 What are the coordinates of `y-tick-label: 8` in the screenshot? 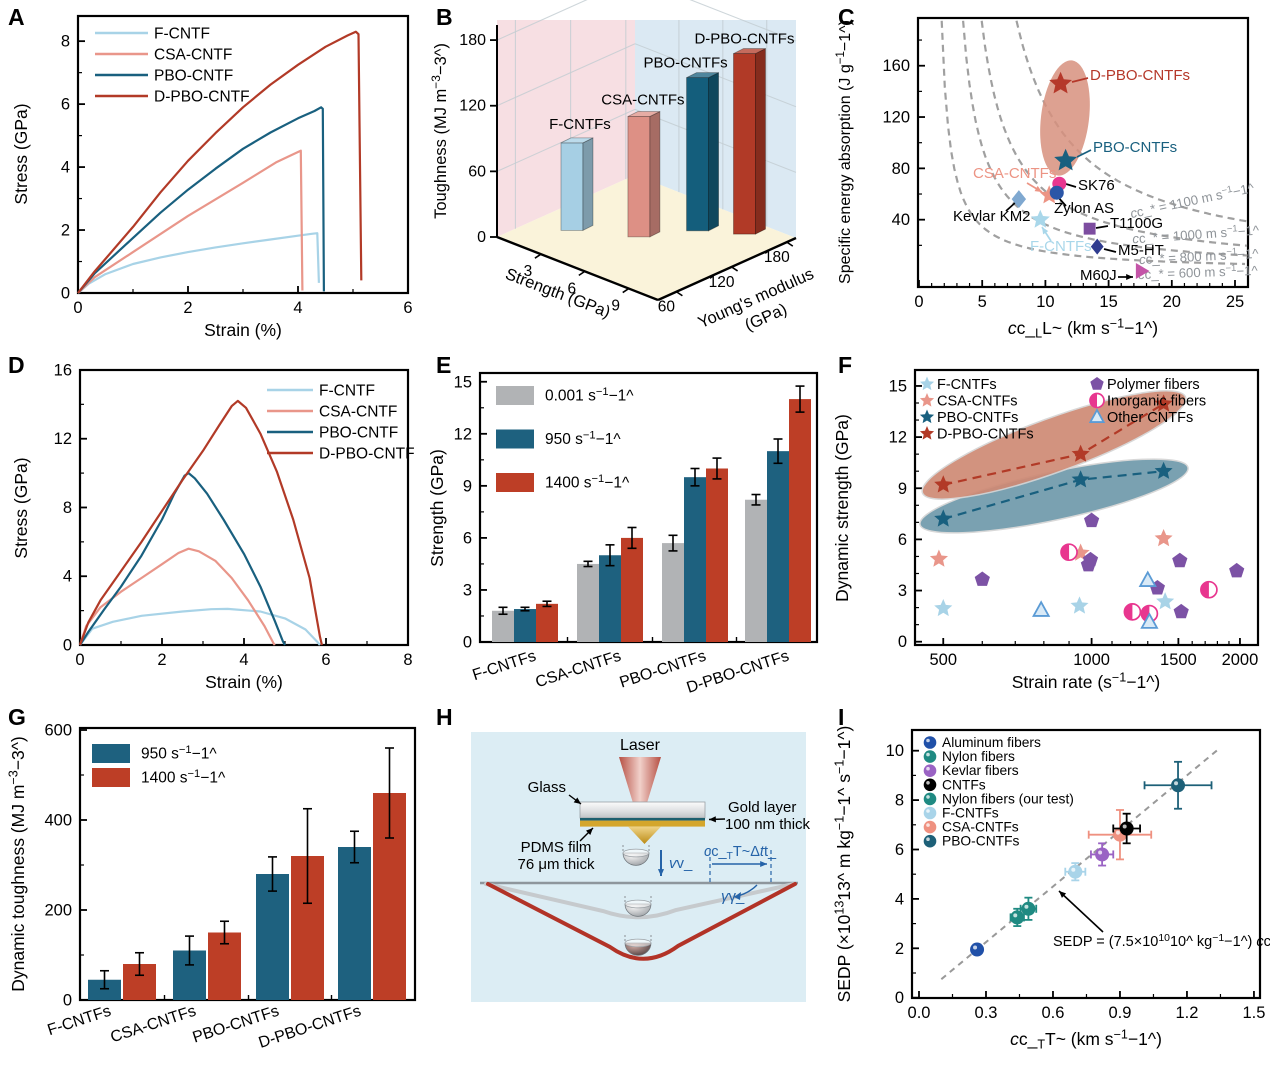 It's located at (67, 508).